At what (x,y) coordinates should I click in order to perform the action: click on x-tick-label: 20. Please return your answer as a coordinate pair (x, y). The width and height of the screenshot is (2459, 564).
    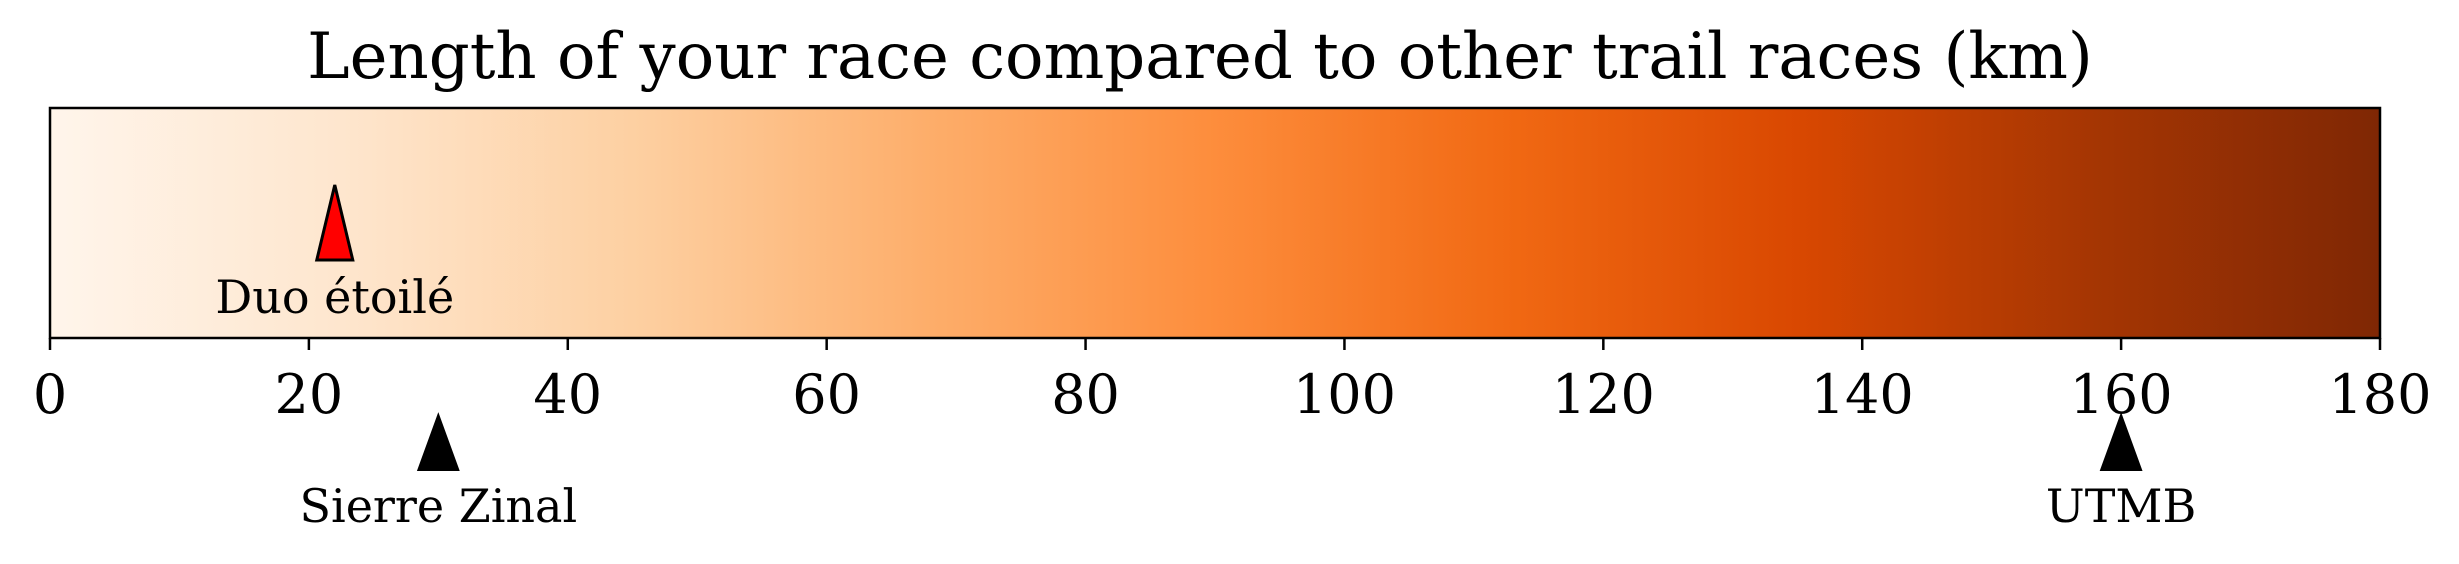
    Looking at the image, I should click on (309, 394).